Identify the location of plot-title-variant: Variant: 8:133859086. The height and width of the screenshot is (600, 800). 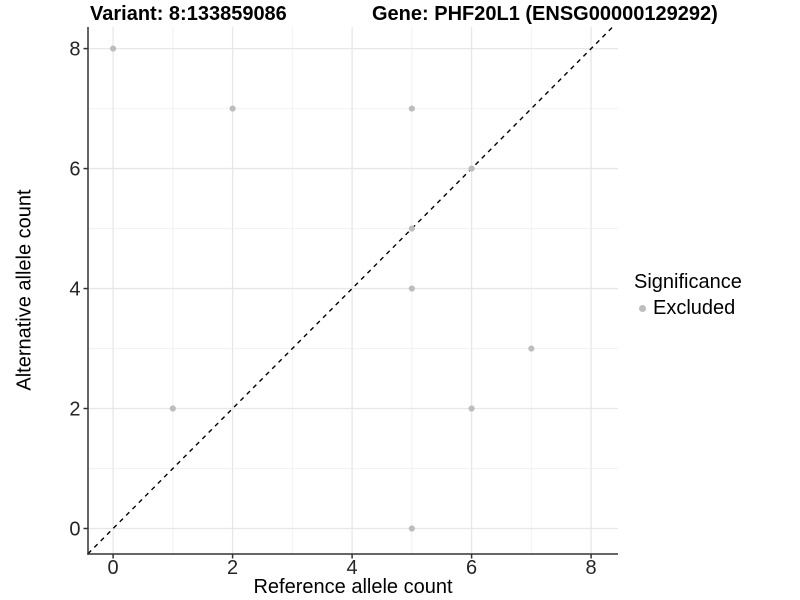
(188, 14).